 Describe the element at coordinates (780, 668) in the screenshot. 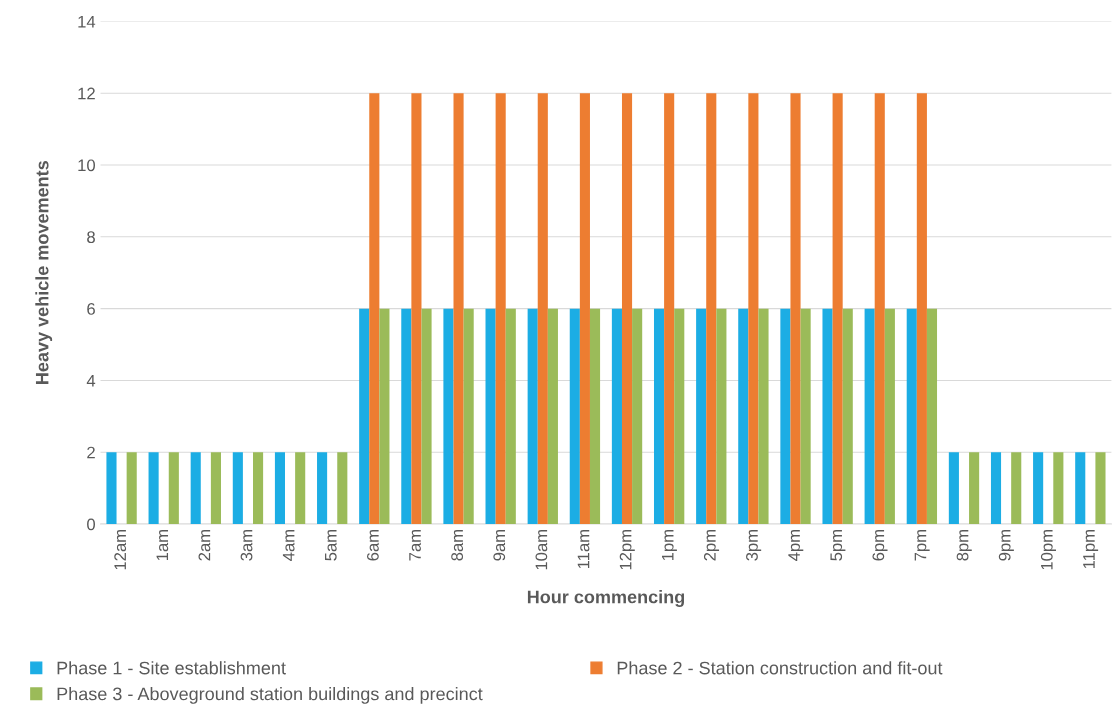

I see `legend-label: Phase 2 - Station construction and fit-out` at that location.